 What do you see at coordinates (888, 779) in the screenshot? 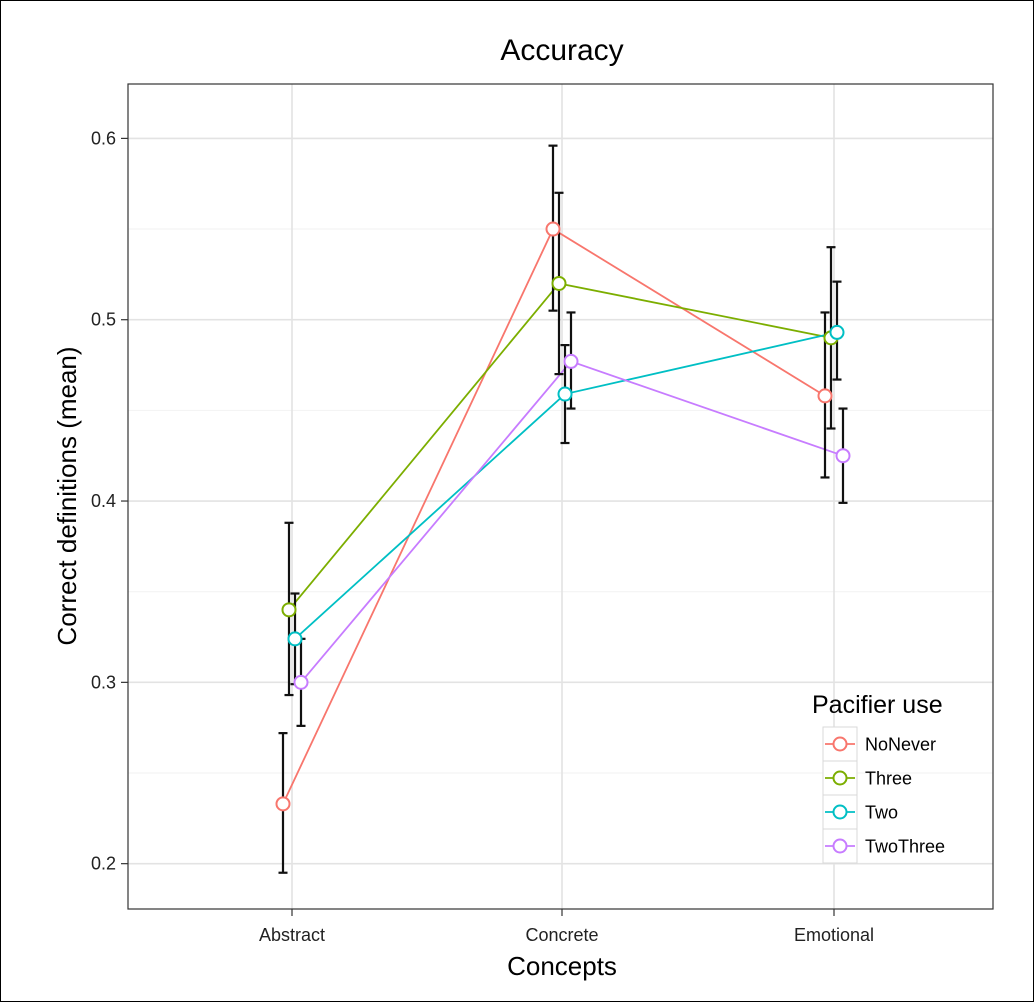
I see `legend-label: Three` at bounding box center [888, 779].